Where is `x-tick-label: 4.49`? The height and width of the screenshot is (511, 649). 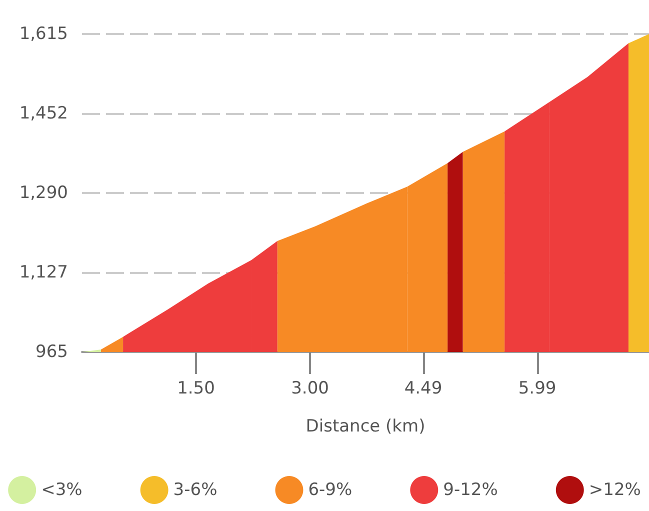
x-tick-label: 4.49 is located at coordinates (423, 388).